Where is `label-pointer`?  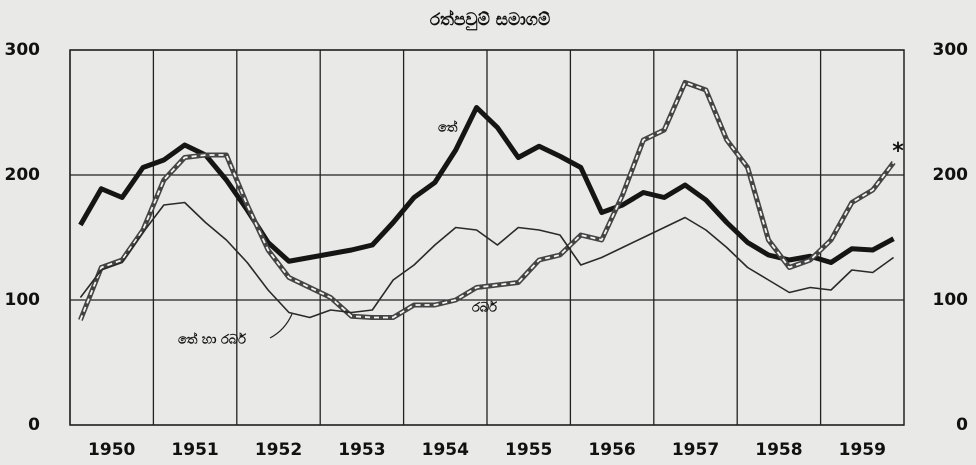 label-pointer is located at coordinates (281, 326).